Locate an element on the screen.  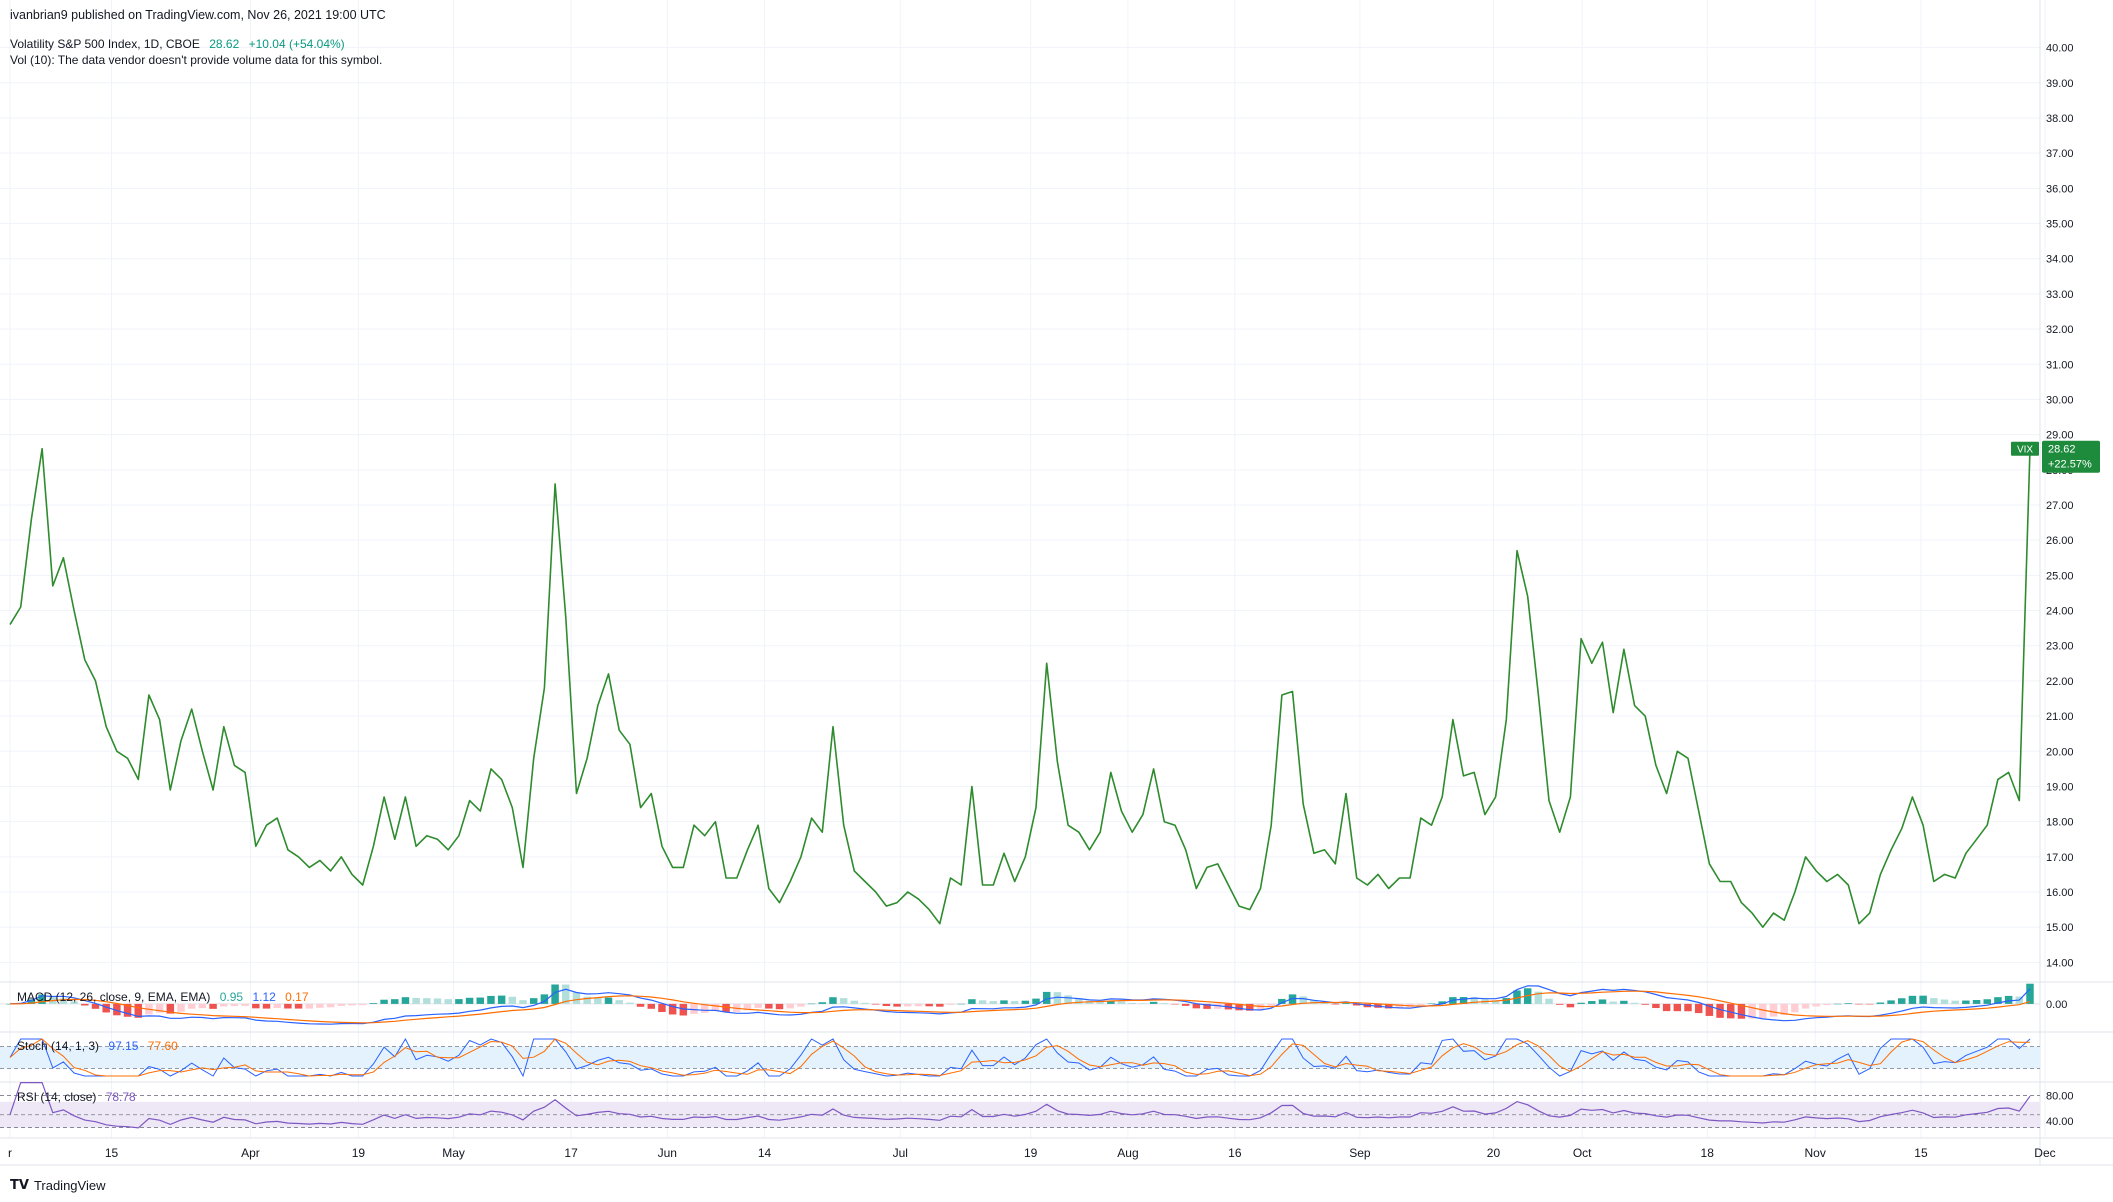
y-tick-label: 24.00 is located at coordinates (2060, 612).